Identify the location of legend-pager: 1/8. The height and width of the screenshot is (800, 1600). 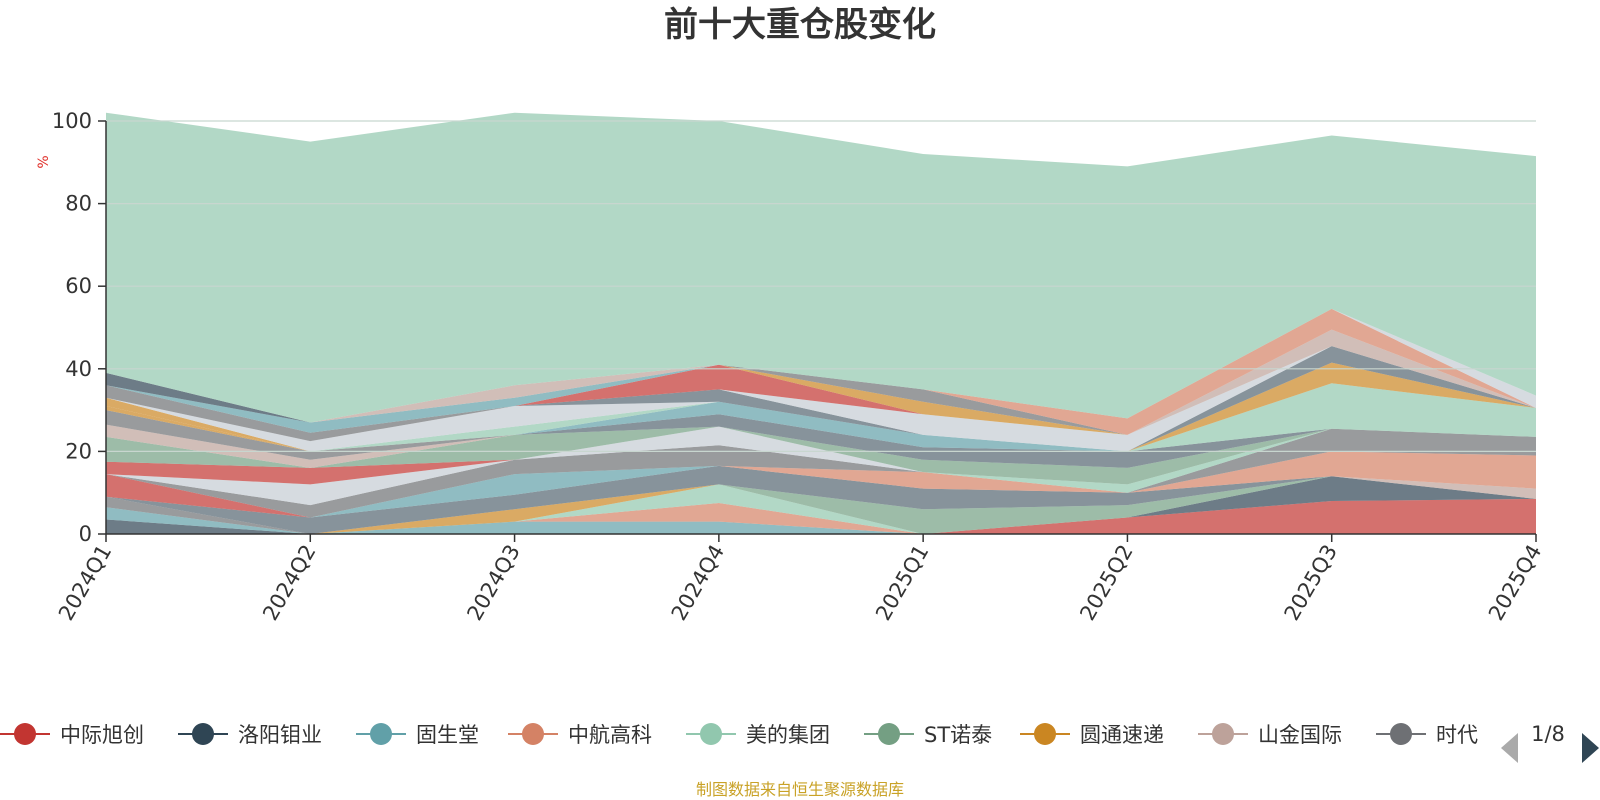
(1550, 742).